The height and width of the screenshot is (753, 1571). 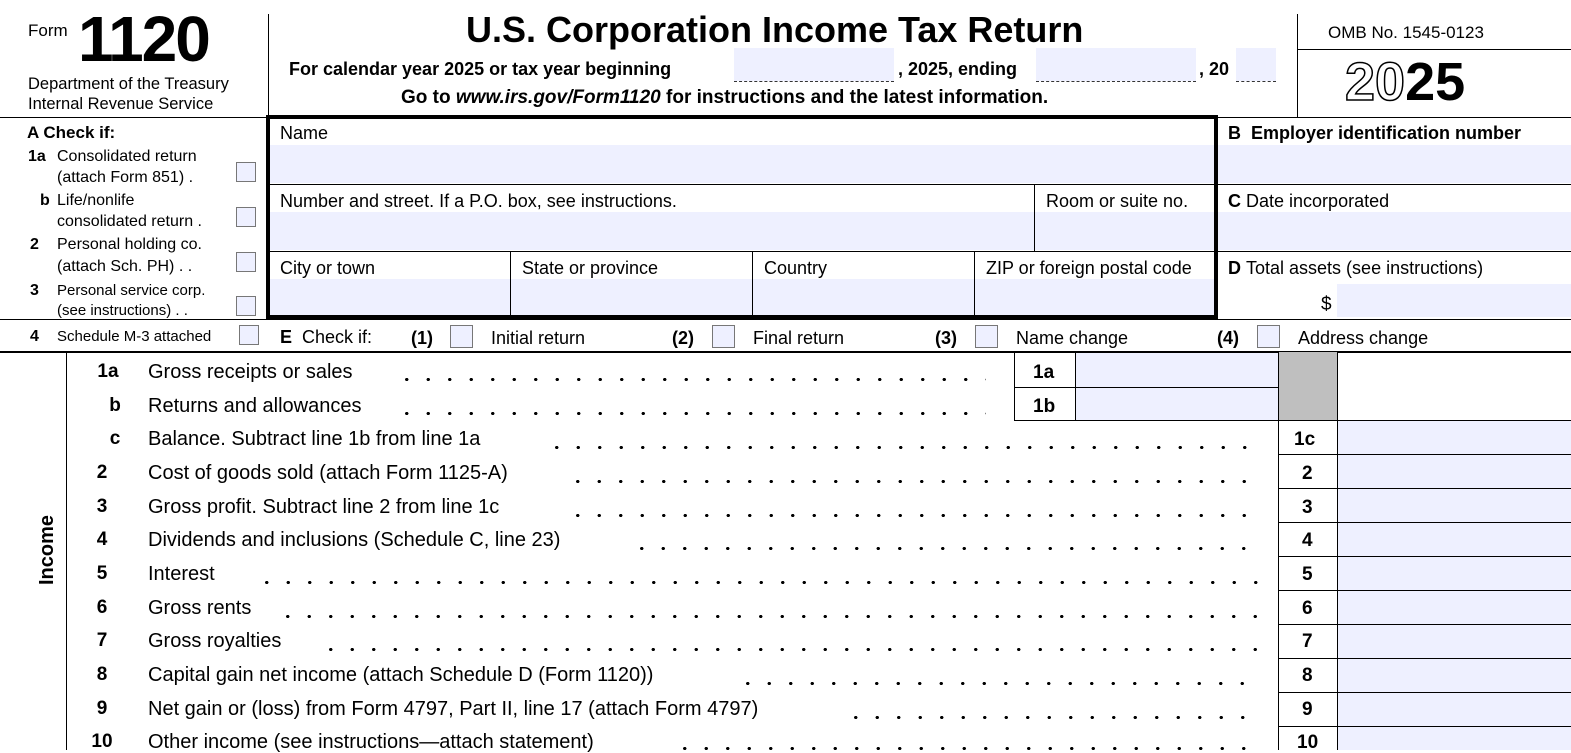 What do you see at coordinates (1234, 268) in the screenshot?
I see `d-letter: D` at bounding box center [1234, 268].